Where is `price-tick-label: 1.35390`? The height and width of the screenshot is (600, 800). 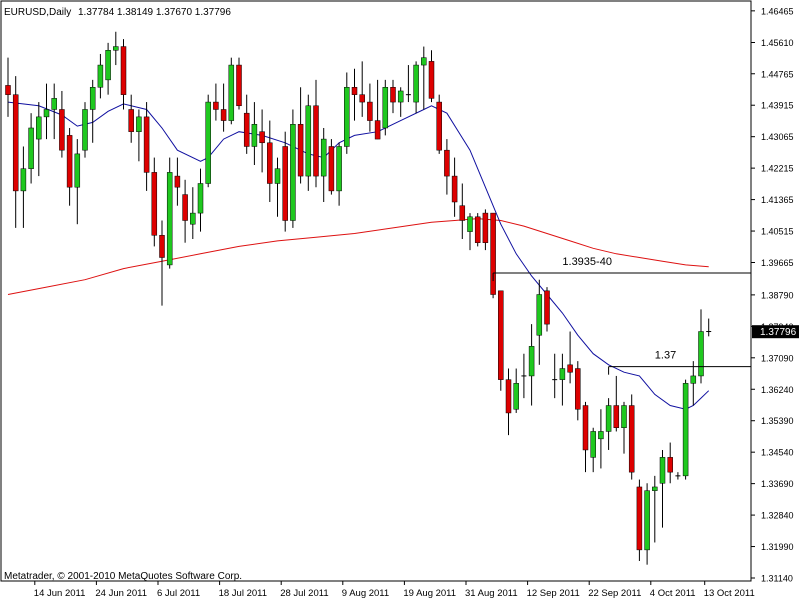 price-tick-label: 1.35390 is located at coordinates (777, 421).